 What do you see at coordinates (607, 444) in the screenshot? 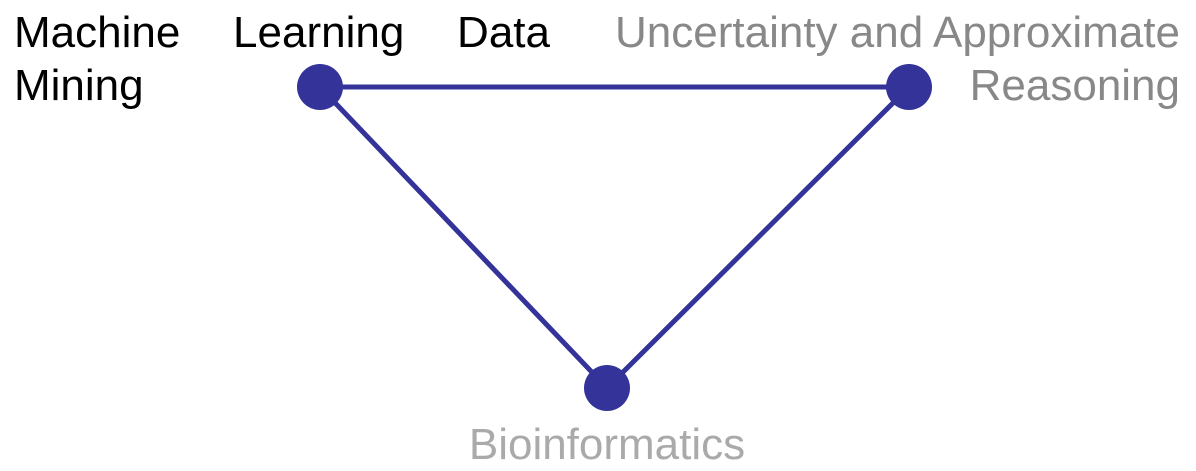
I see `node-label: Bioinformatics` at bounding box center [607, 444].